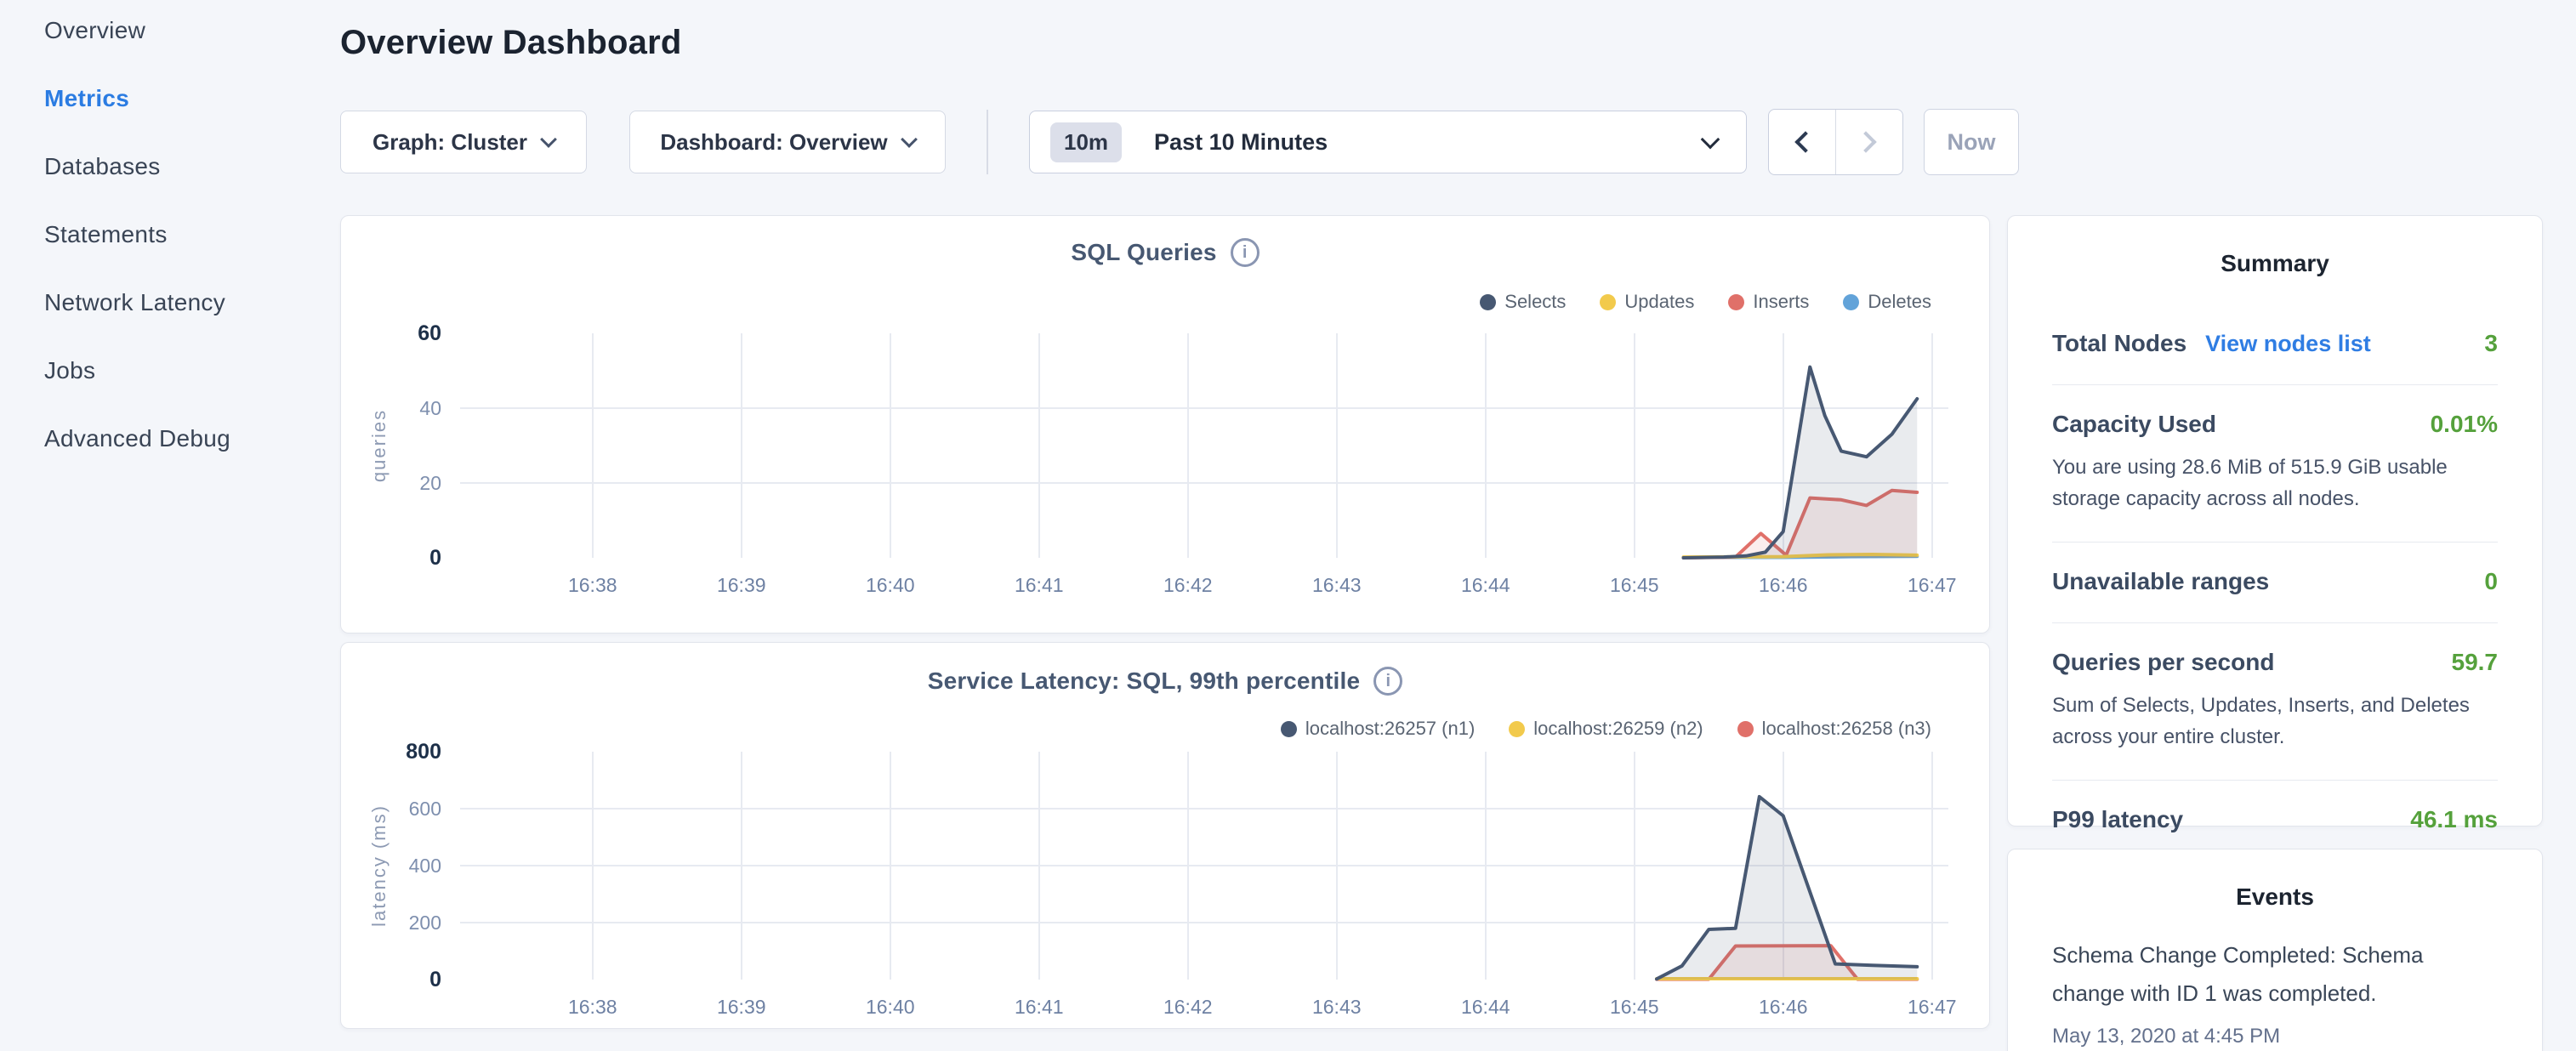 Image resolution: width=2576 pixels, height=1051 pixels. I want to click on svg-text: 16:45, so click(1634, 585).